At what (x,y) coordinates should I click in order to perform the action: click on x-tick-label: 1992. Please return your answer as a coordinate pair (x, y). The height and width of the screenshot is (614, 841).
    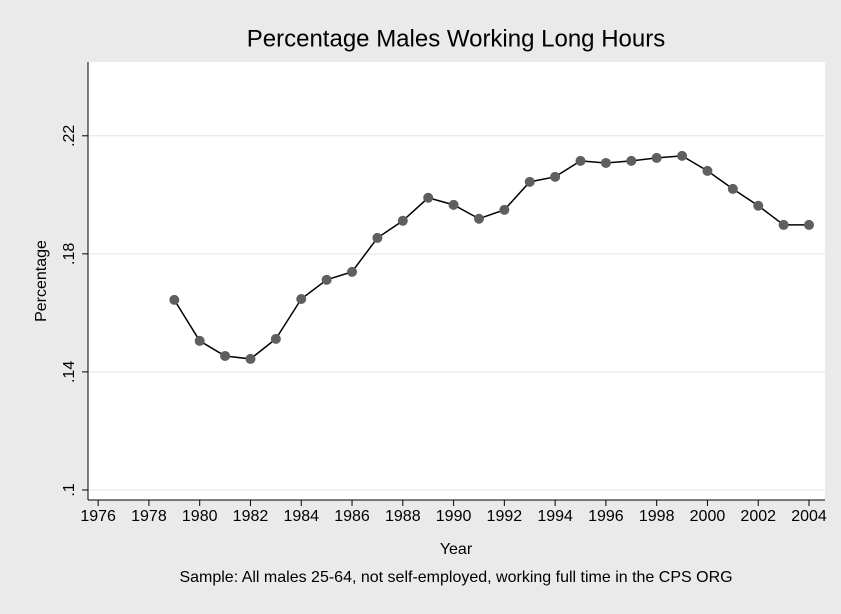
    Looking at the image, I should click on (505, 516).